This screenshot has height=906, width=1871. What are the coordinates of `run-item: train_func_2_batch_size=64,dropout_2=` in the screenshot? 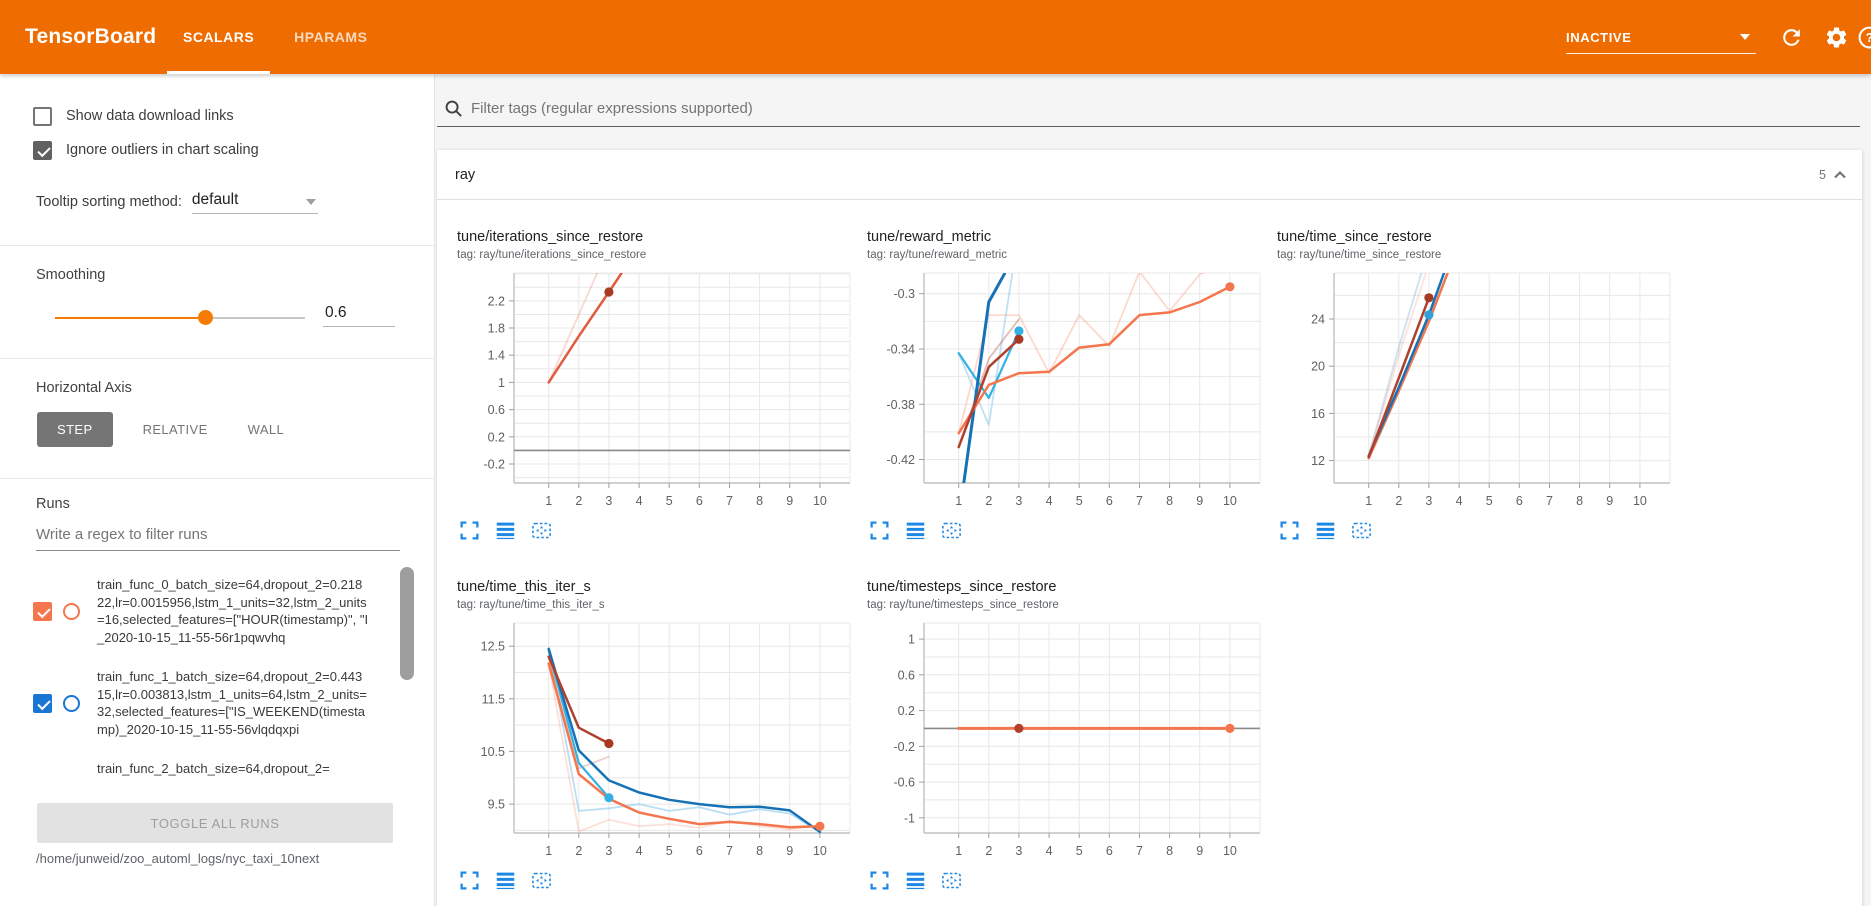 It's located at (255, 769).